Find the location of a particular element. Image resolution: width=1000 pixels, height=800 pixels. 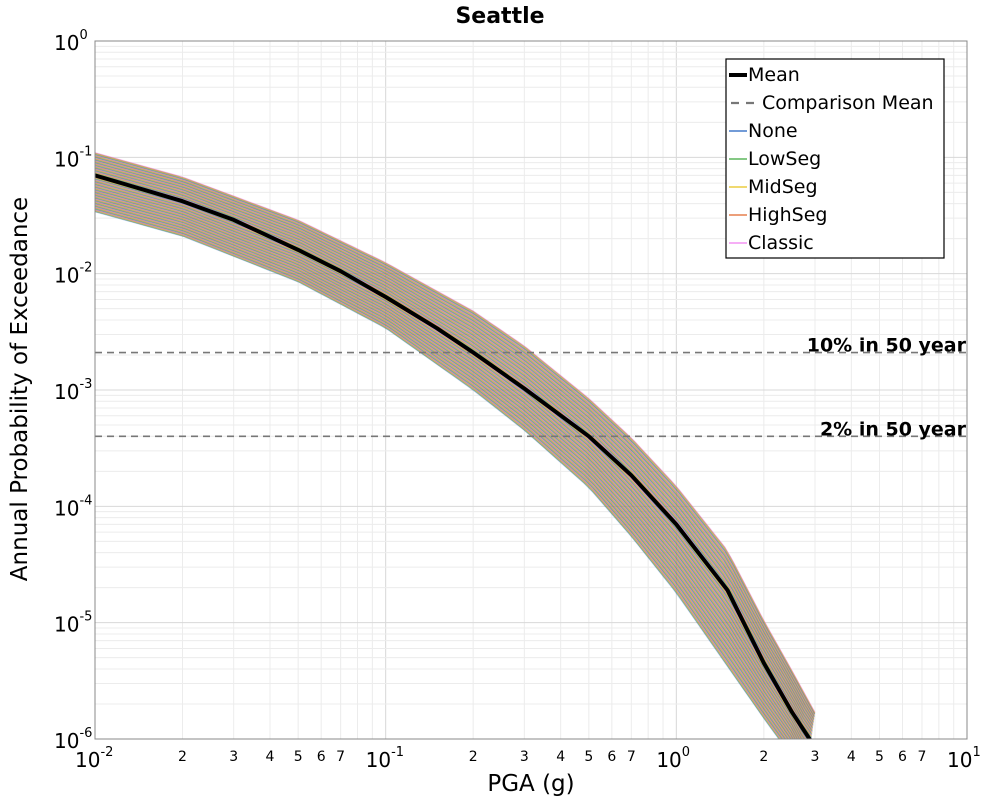

y-tick-label: 10⁻⁴ is located at coordinates (73, 506).